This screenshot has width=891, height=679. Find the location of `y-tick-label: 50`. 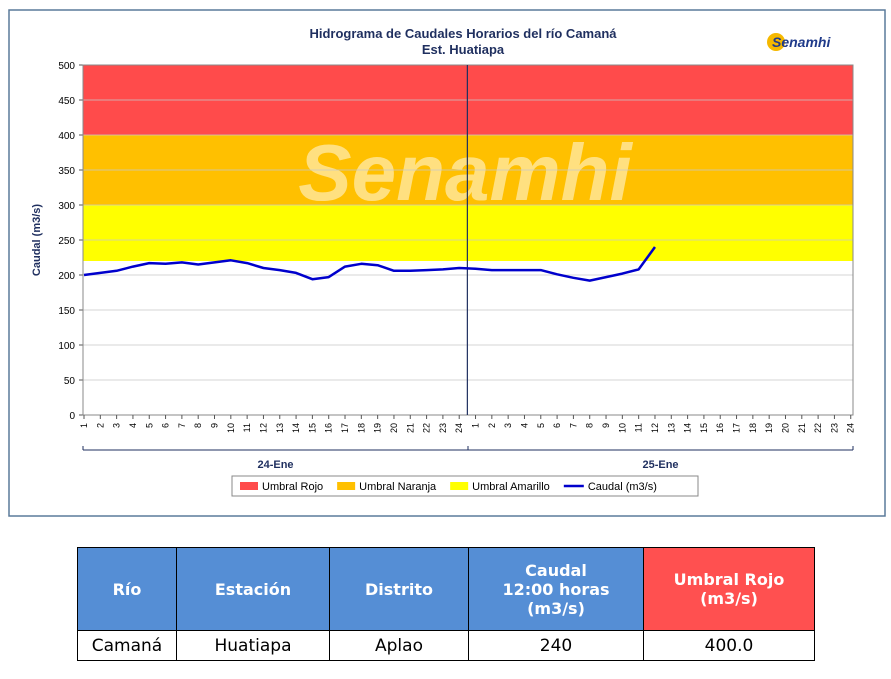

y-tick-label: 50 is located at coordinates (70, 381).